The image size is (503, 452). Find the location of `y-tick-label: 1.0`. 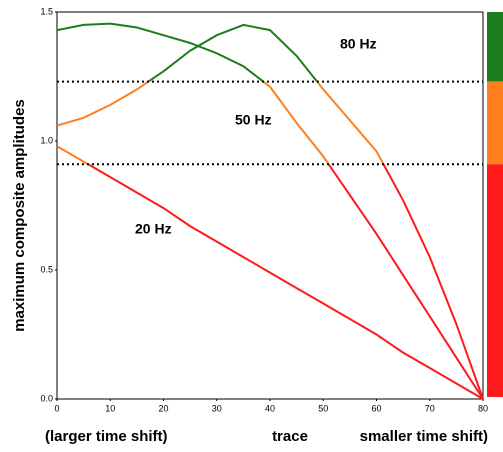

y-tick-label: 1.0 is located at coordinates (46, 140).